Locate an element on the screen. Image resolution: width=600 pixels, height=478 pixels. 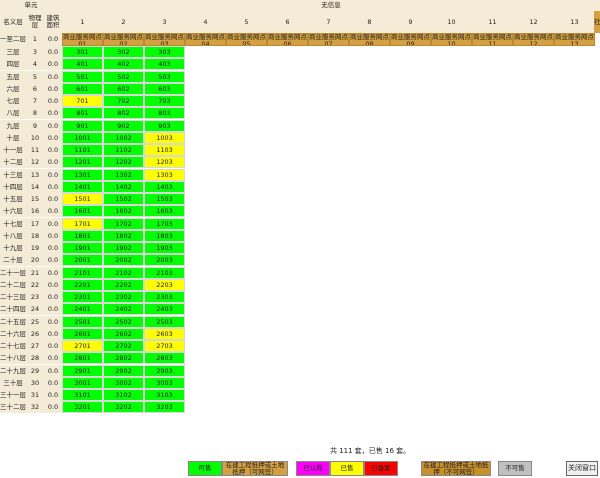
unit-cell: 1902 is located at coordinates (123, 248).